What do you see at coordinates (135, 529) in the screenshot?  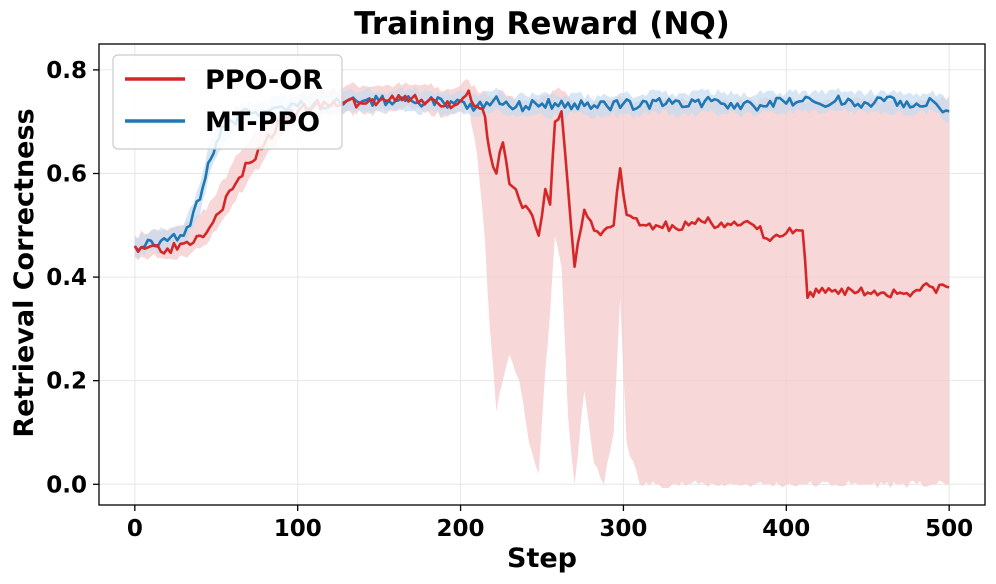 I see `x-tick-label: 0` at bounding box center [135, 529].